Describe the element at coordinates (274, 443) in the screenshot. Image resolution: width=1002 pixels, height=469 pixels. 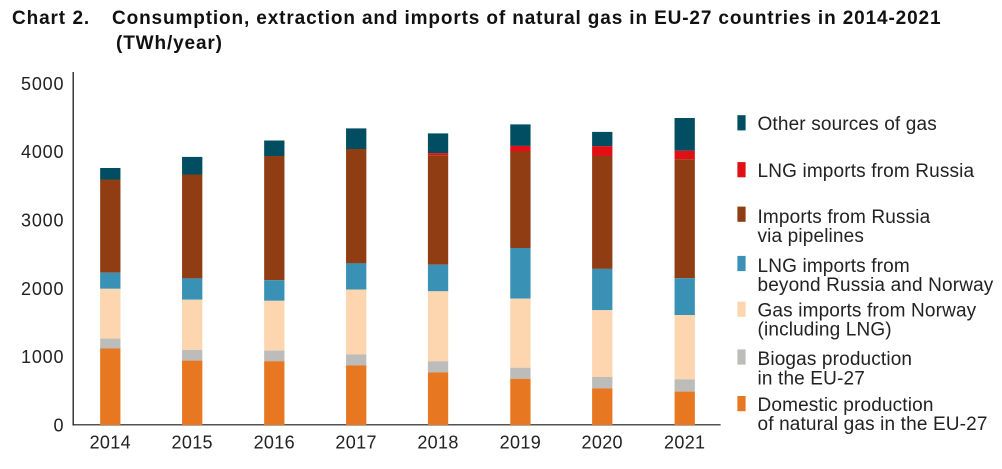
I see `svg-text: 2016` at that location.